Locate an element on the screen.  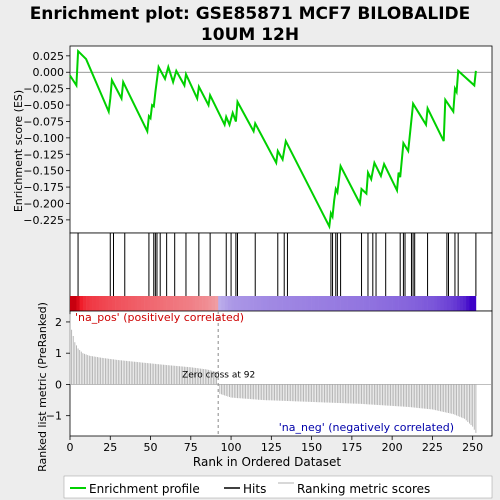
positive-group-label: 'na_pos' (positively correlated) is located at coordinates (159, 317).